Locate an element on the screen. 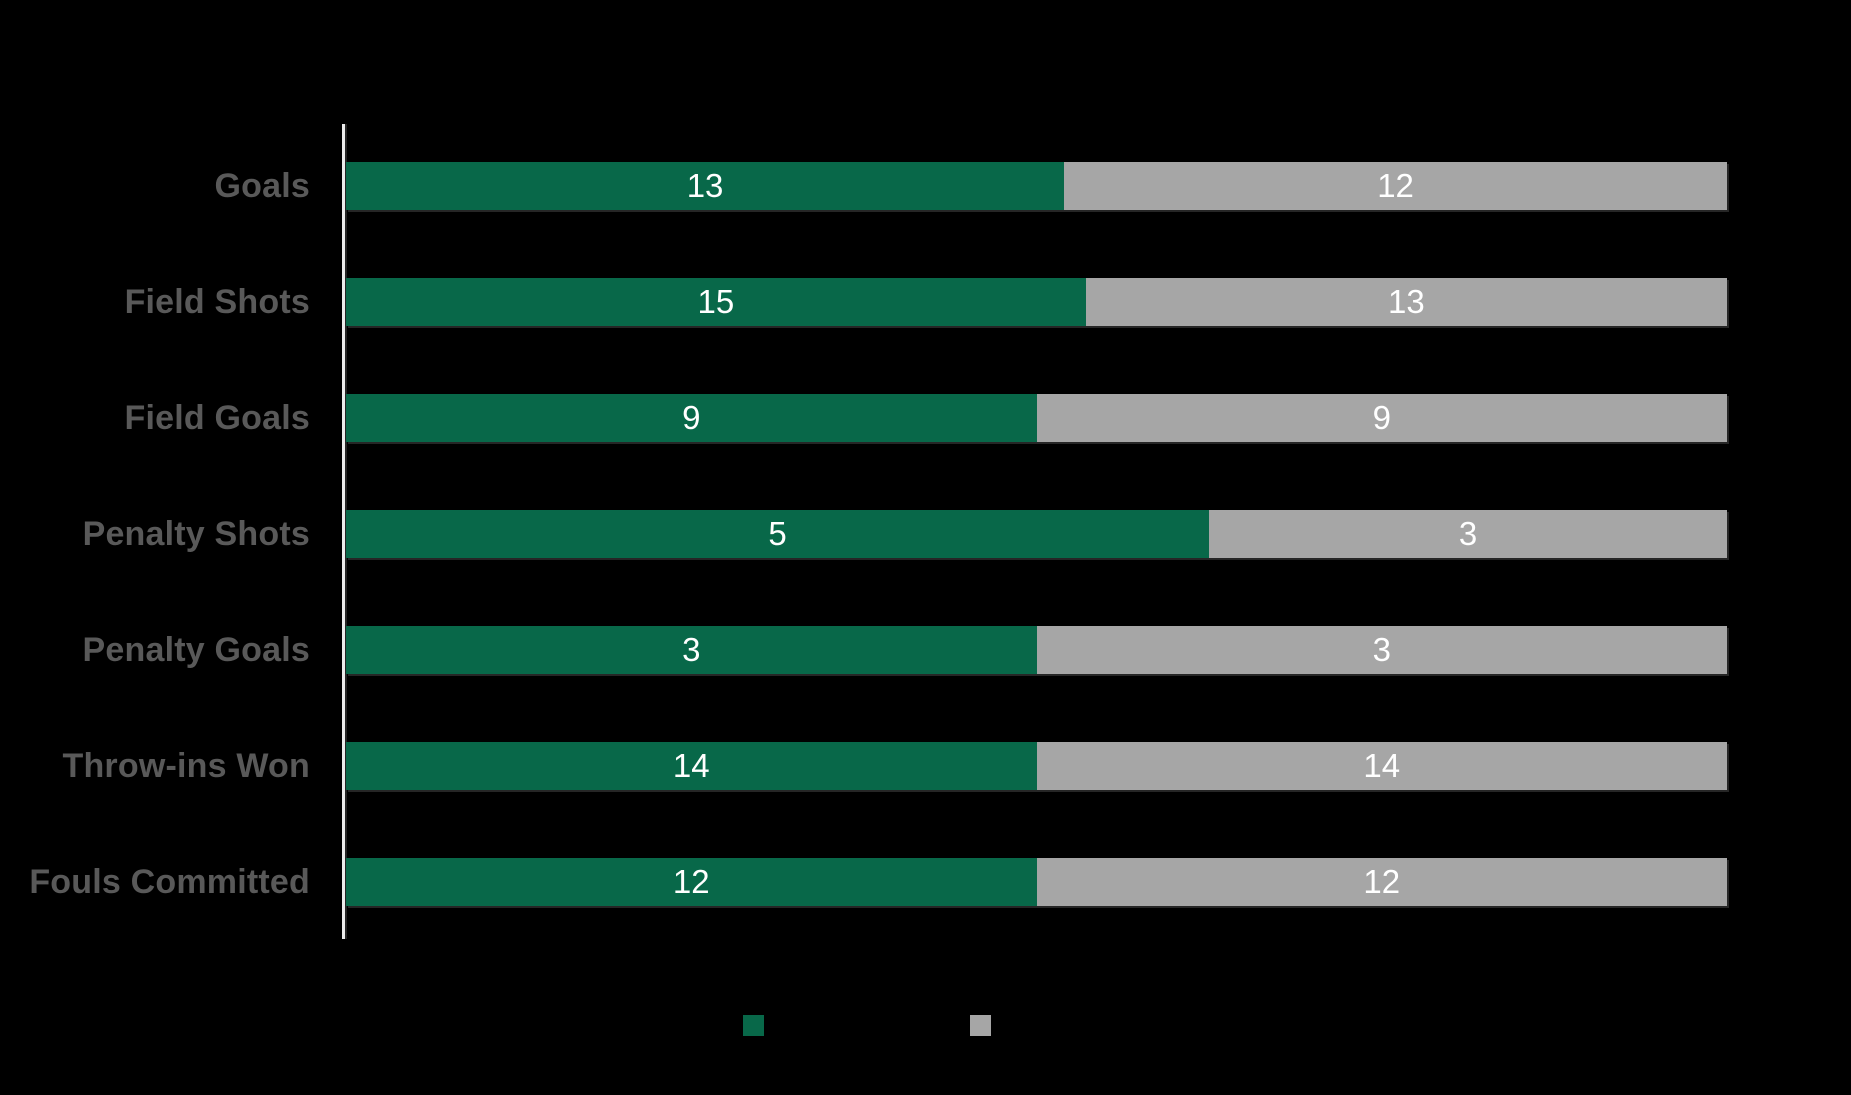 This screenshot has width=1851, height=1095. bar-segment-series1: 13 is located at coordinates (705, 186).